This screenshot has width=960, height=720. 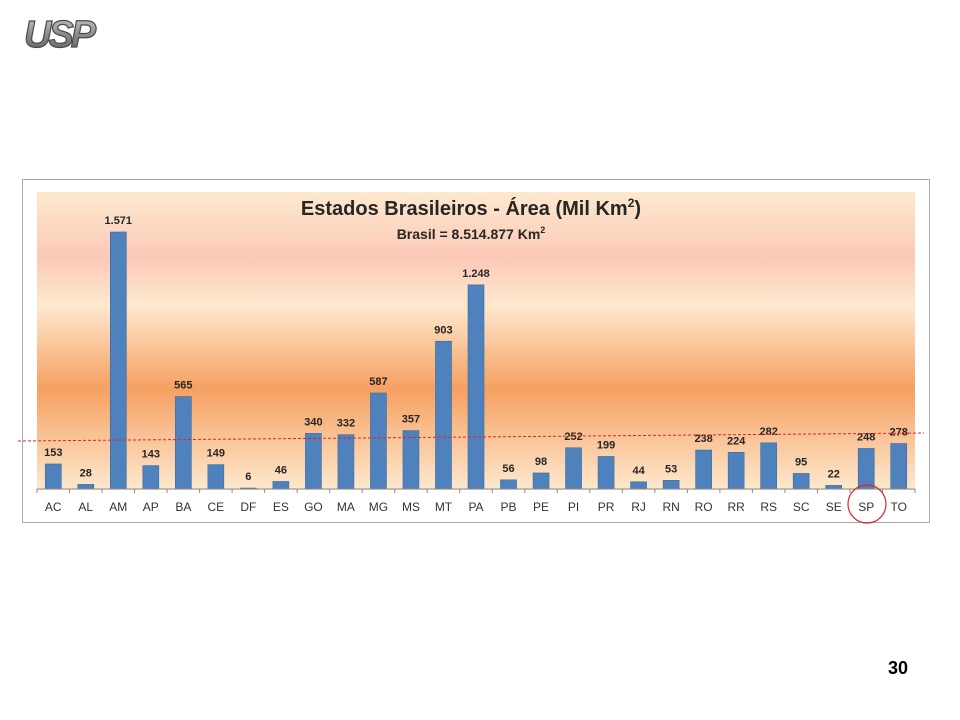 What do you see at coordinates (313, 507) in the screenshot?
I see `x-tick-label: GO` at bounding box center [313, 507].